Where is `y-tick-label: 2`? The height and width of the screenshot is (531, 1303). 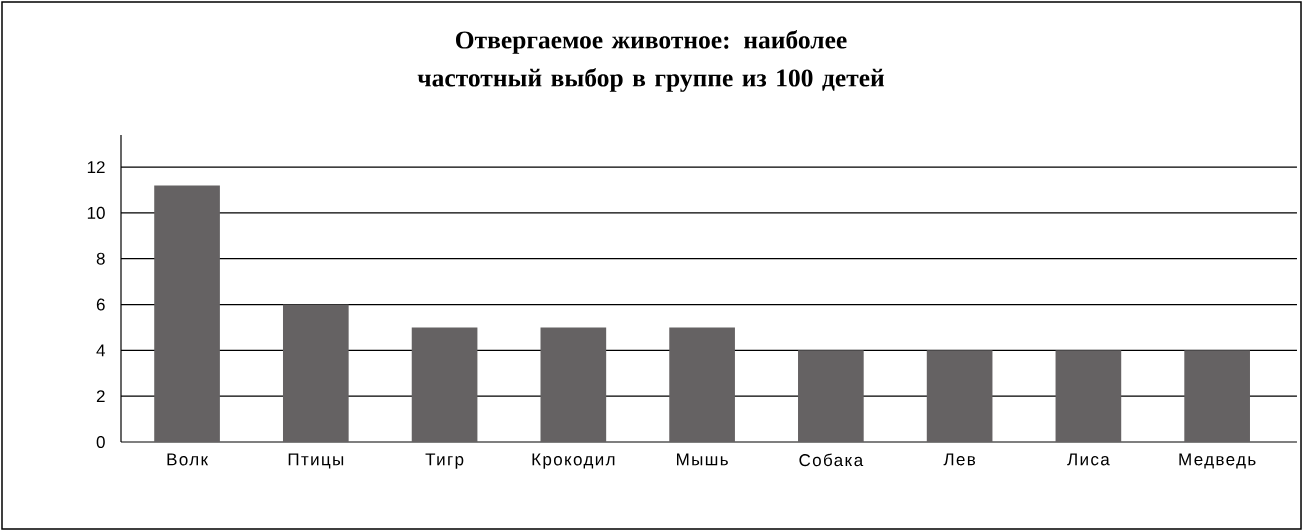 y-tick-label: 2 is located at coordinates (100, 396).